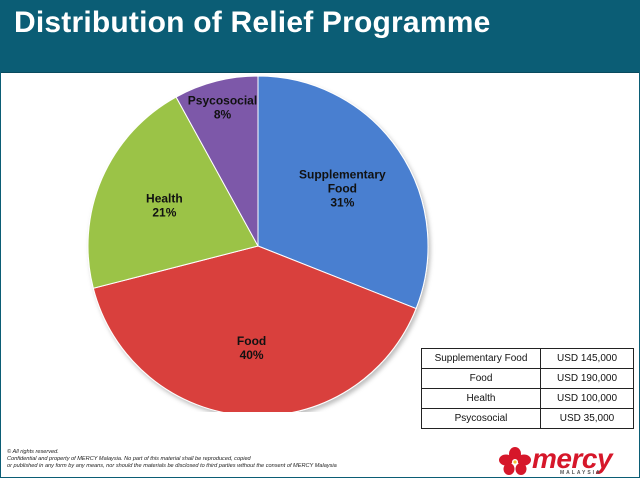 The width and height of the screenshot is (640, 480). Describe the element at coordinates (515, 461) in the screenshot. I see `hibiscus-icon` at that location.